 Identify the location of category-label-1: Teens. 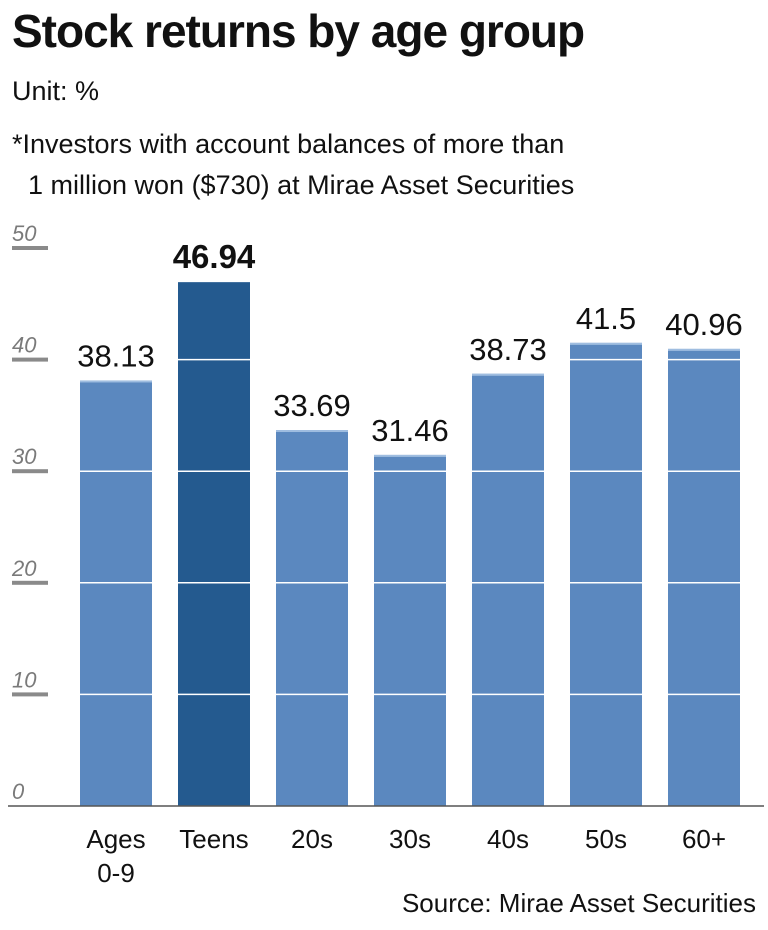
(213, 839).